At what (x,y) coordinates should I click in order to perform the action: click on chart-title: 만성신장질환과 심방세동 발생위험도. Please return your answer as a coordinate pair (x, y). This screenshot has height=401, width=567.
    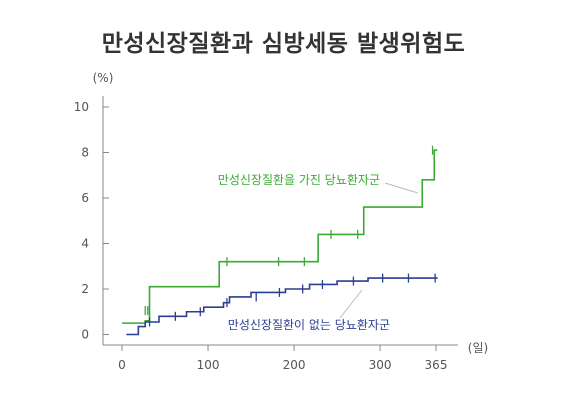
    Looking at the image, I should click on (283, 44).